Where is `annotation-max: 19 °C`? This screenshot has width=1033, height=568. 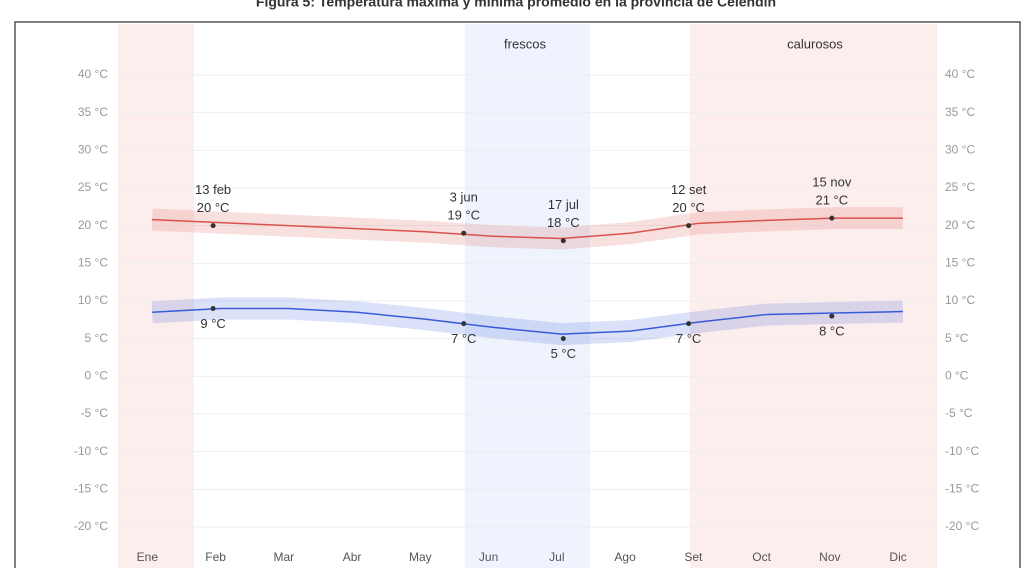 annotation-max: 19 °C is located at coordinates (463, 215).